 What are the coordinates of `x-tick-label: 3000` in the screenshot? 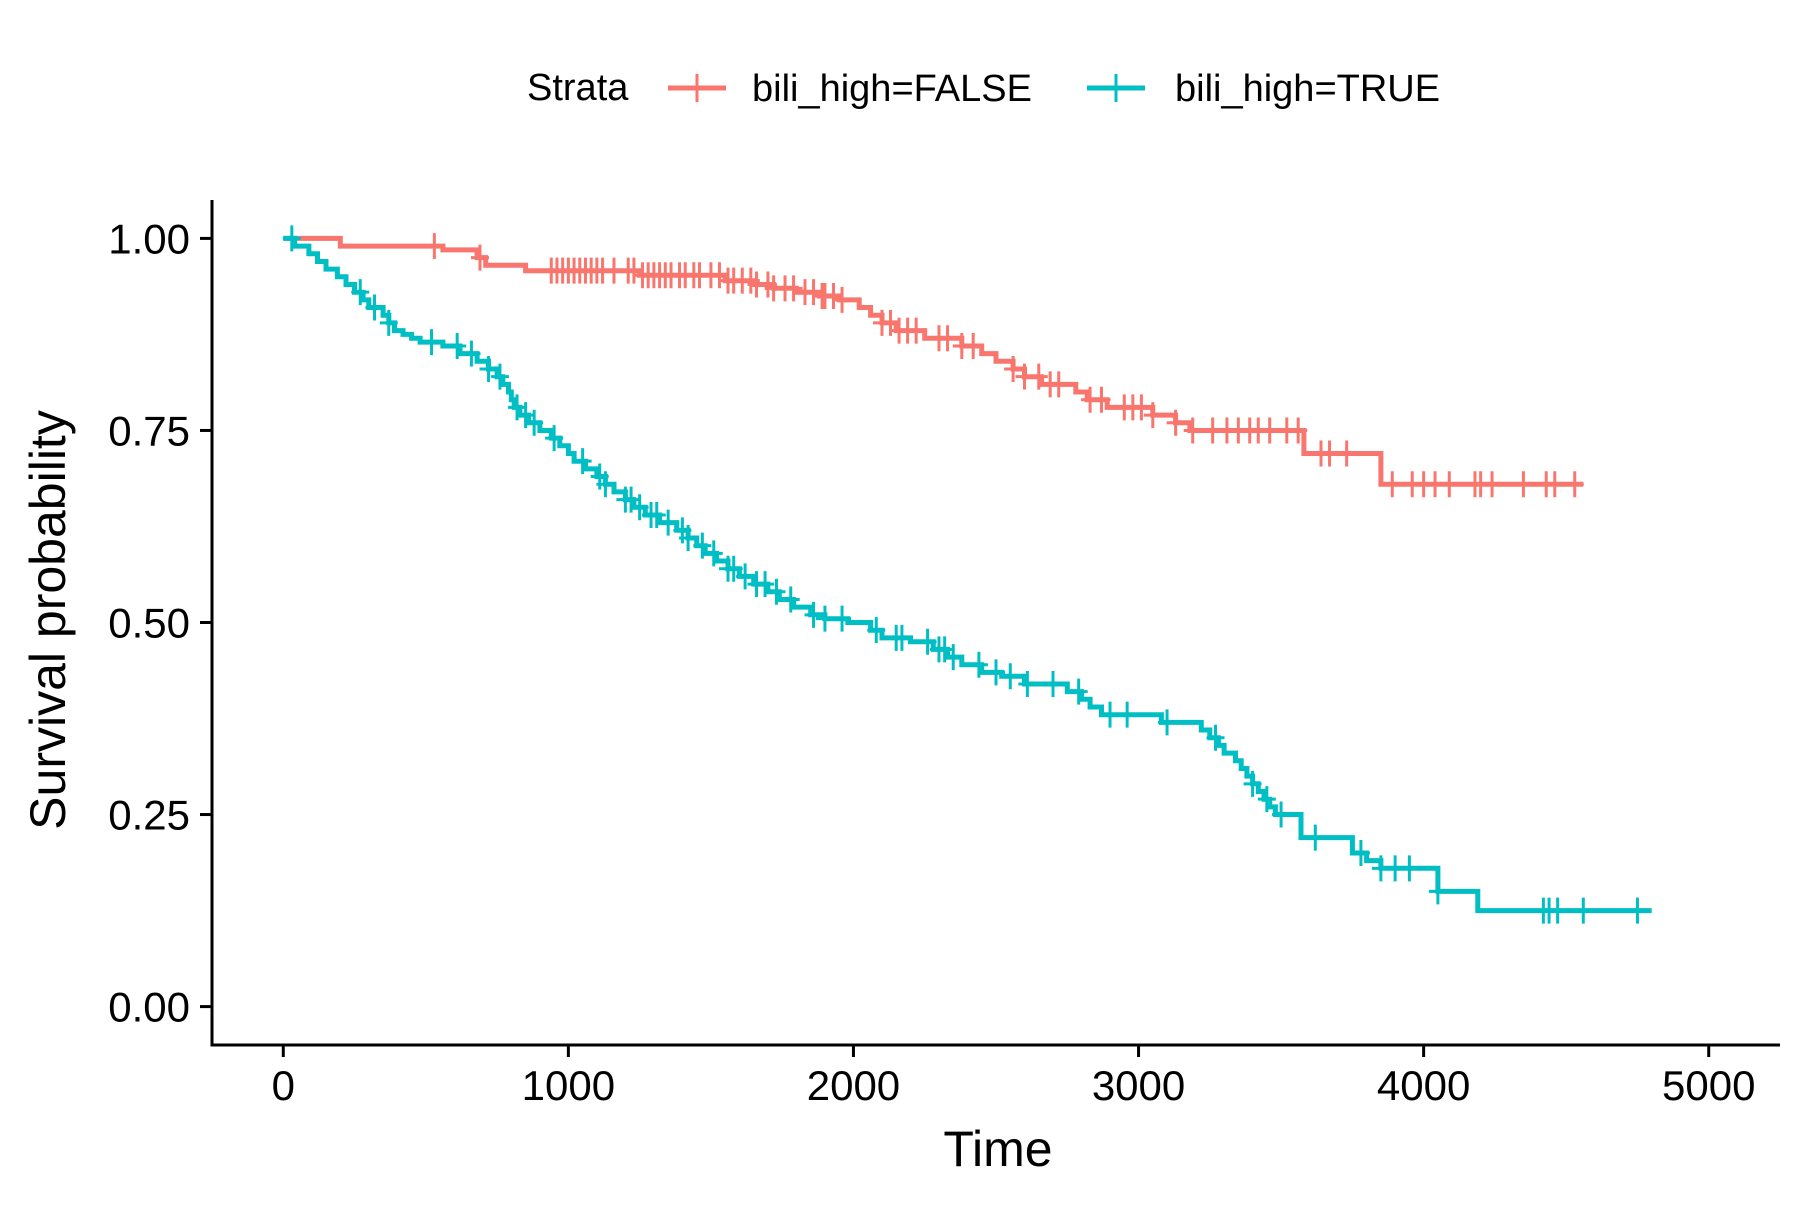 It's located at (1138, 1085).